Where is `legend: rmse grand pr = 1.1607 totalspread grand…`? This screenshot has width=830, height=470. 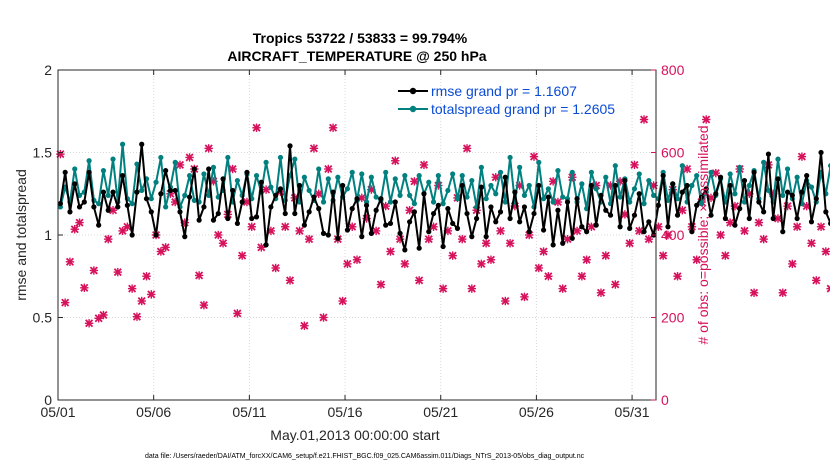
legend: rmse grand pr = 1.1607 totalspread grand… is located at coordinates (506, 100).